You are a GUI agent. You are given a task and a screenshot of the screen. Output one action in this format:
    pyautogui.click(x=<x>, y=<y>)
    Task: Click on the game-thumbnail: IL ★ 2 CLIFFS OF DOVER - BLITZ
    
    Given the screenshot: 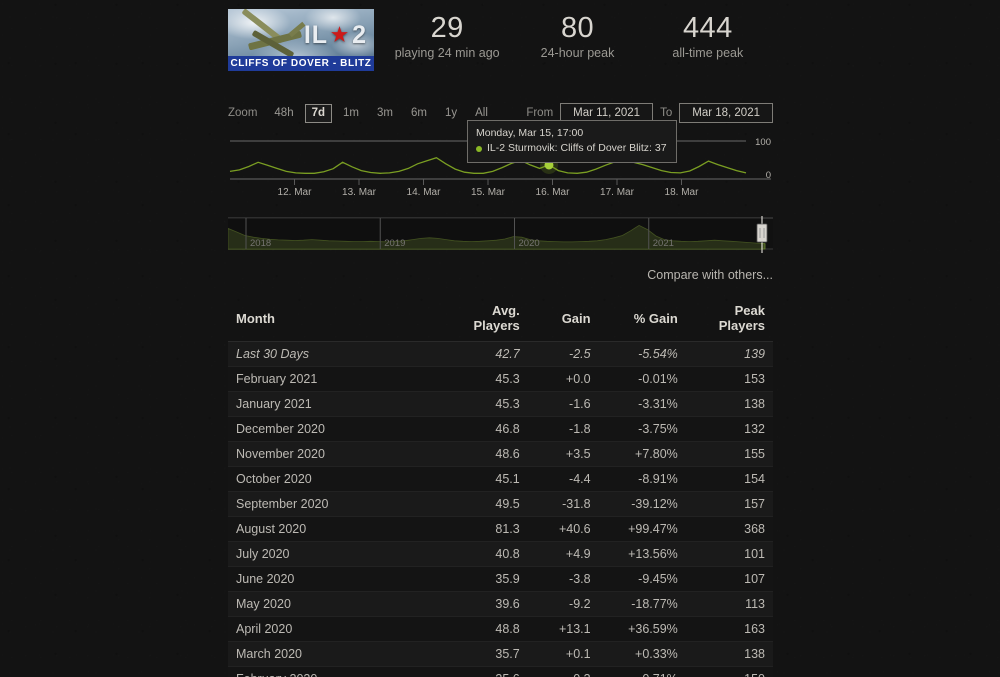 What is the action you would take?
    pyautogui.click(x=301, y=40)
    